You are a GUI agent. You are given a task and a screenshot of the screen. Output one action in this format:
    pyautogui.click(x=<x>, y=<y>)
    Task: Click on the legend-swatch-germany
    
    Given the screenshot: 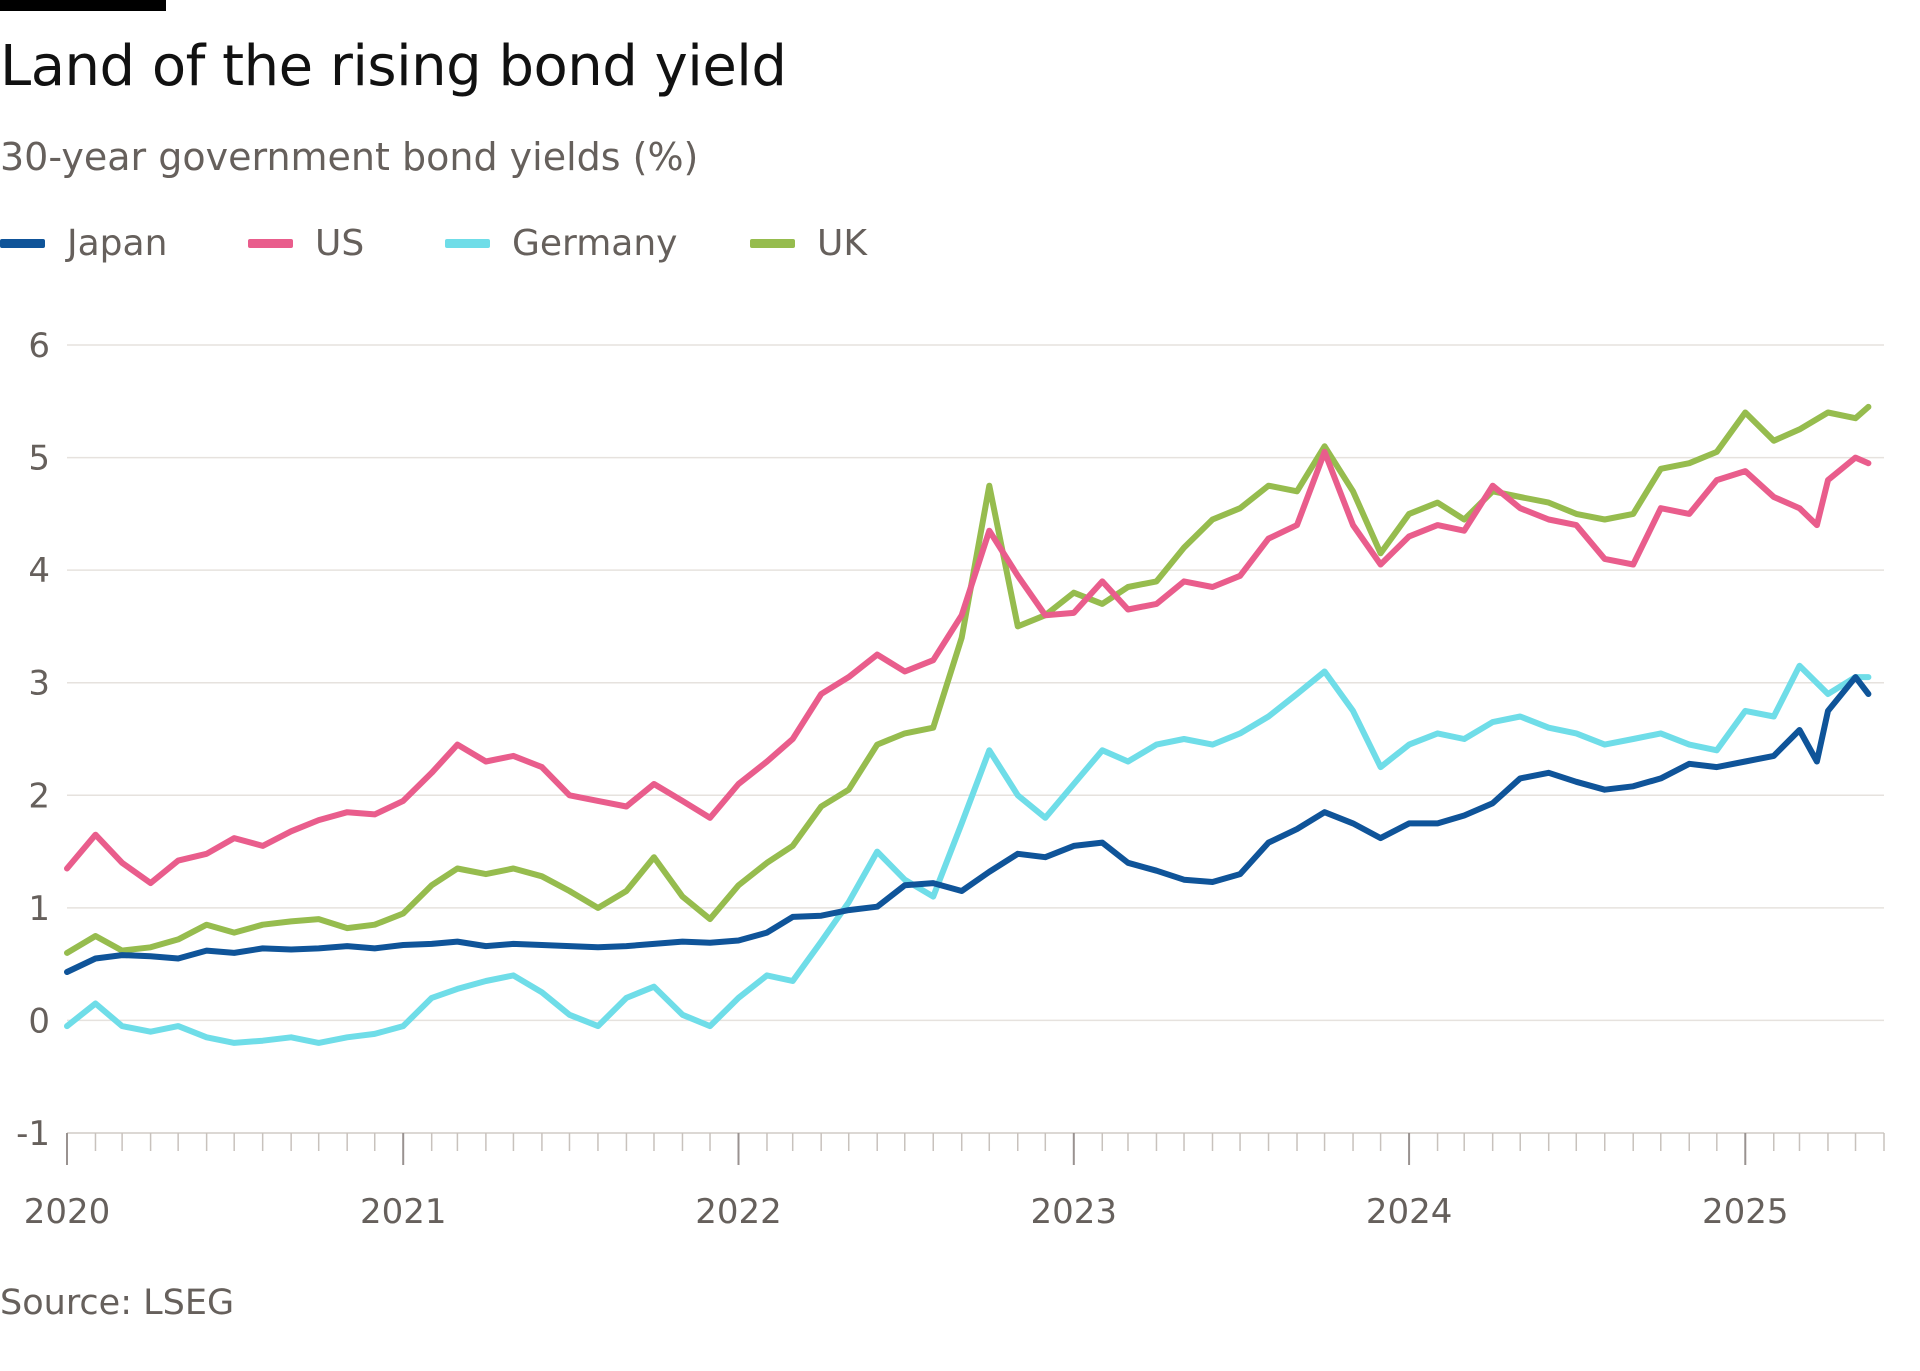 What is the action you would take?
    pyautogui.click(x=467, y=243)
    